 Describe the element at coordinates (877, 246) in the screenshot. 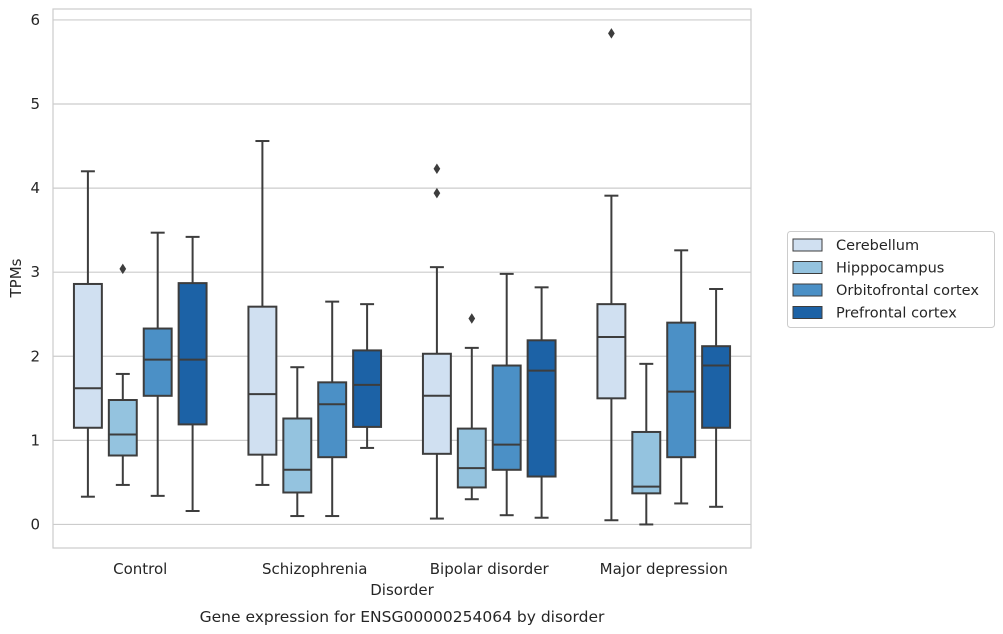

I see `legend-label: Cerebellum` at that location.